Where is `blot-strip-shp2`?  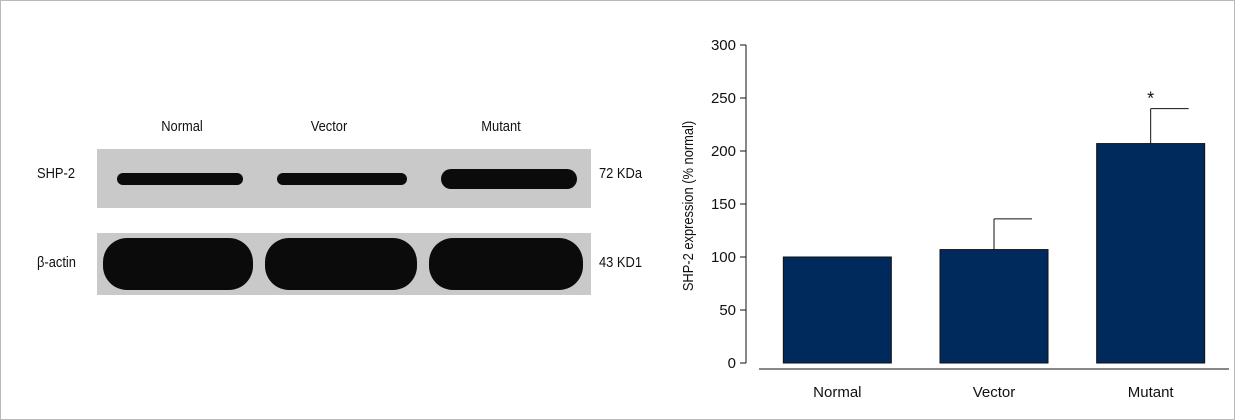
blot-strip-shp2 is located at coordinates (344, 178).